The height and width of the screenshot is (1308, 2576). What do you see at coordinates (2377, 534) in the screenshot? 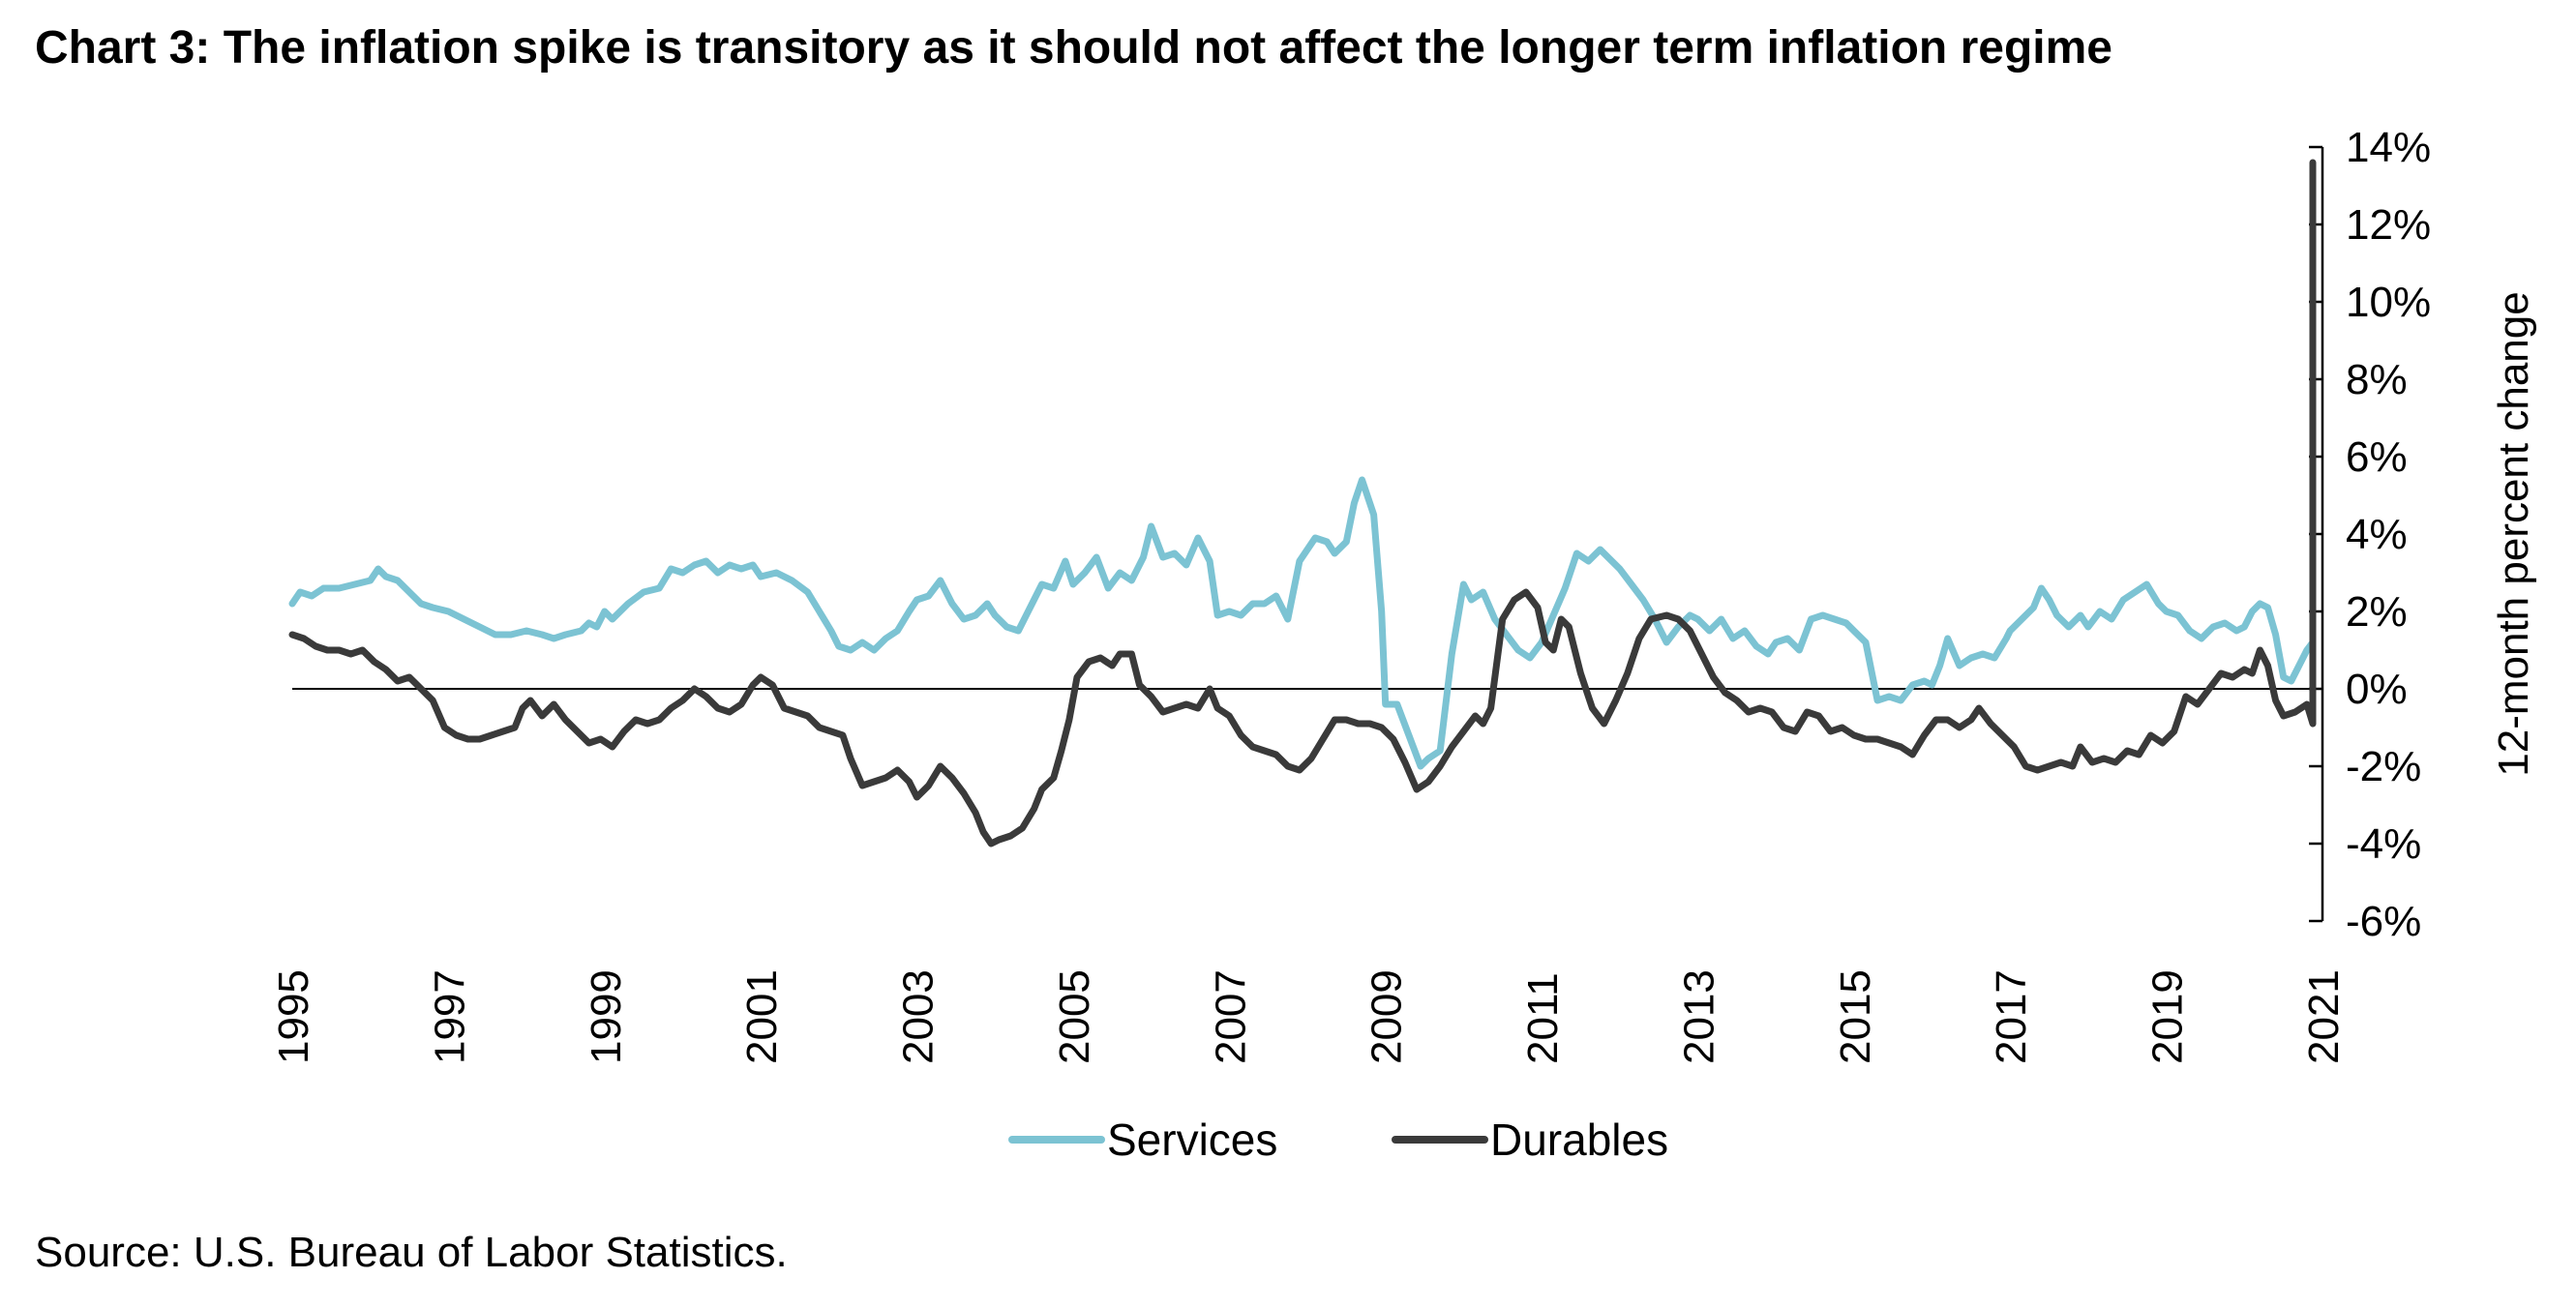
I see `y-tick-label: 4%` at bounding box center [2377, 534].